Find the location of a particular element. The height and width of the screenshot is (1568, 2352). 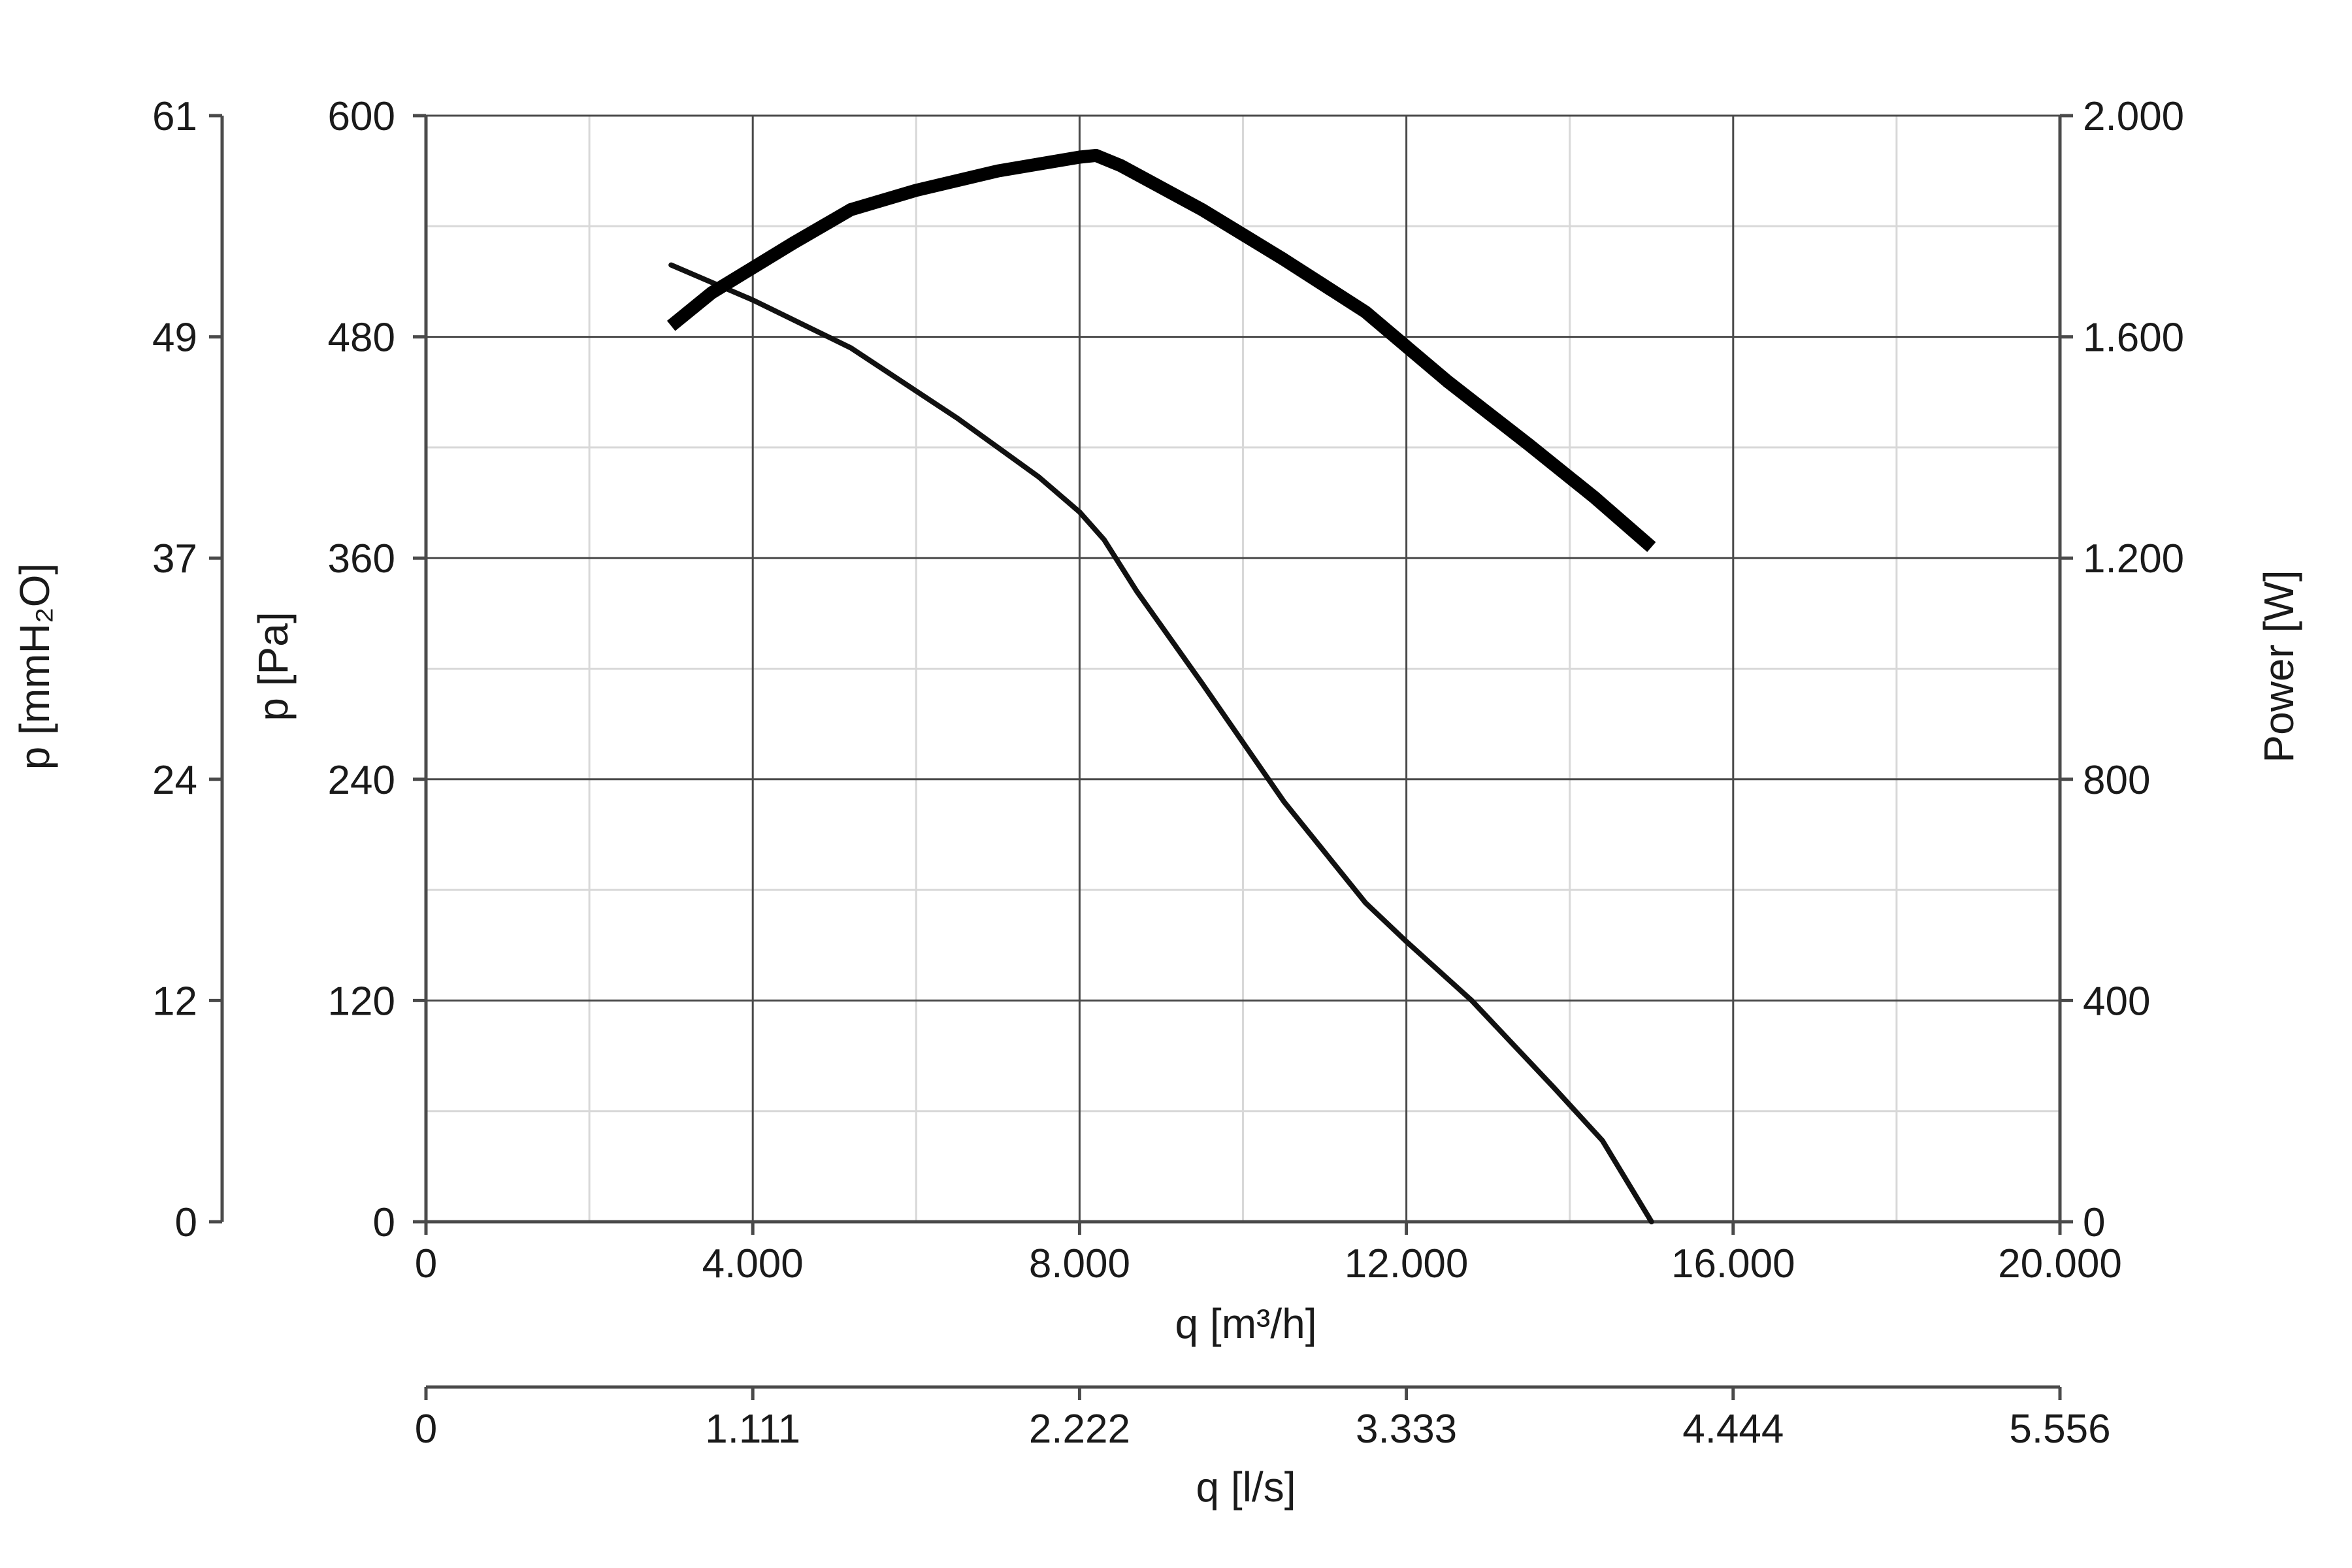

y-axis-label: p [Pa] is located at coordinates (273, 666).